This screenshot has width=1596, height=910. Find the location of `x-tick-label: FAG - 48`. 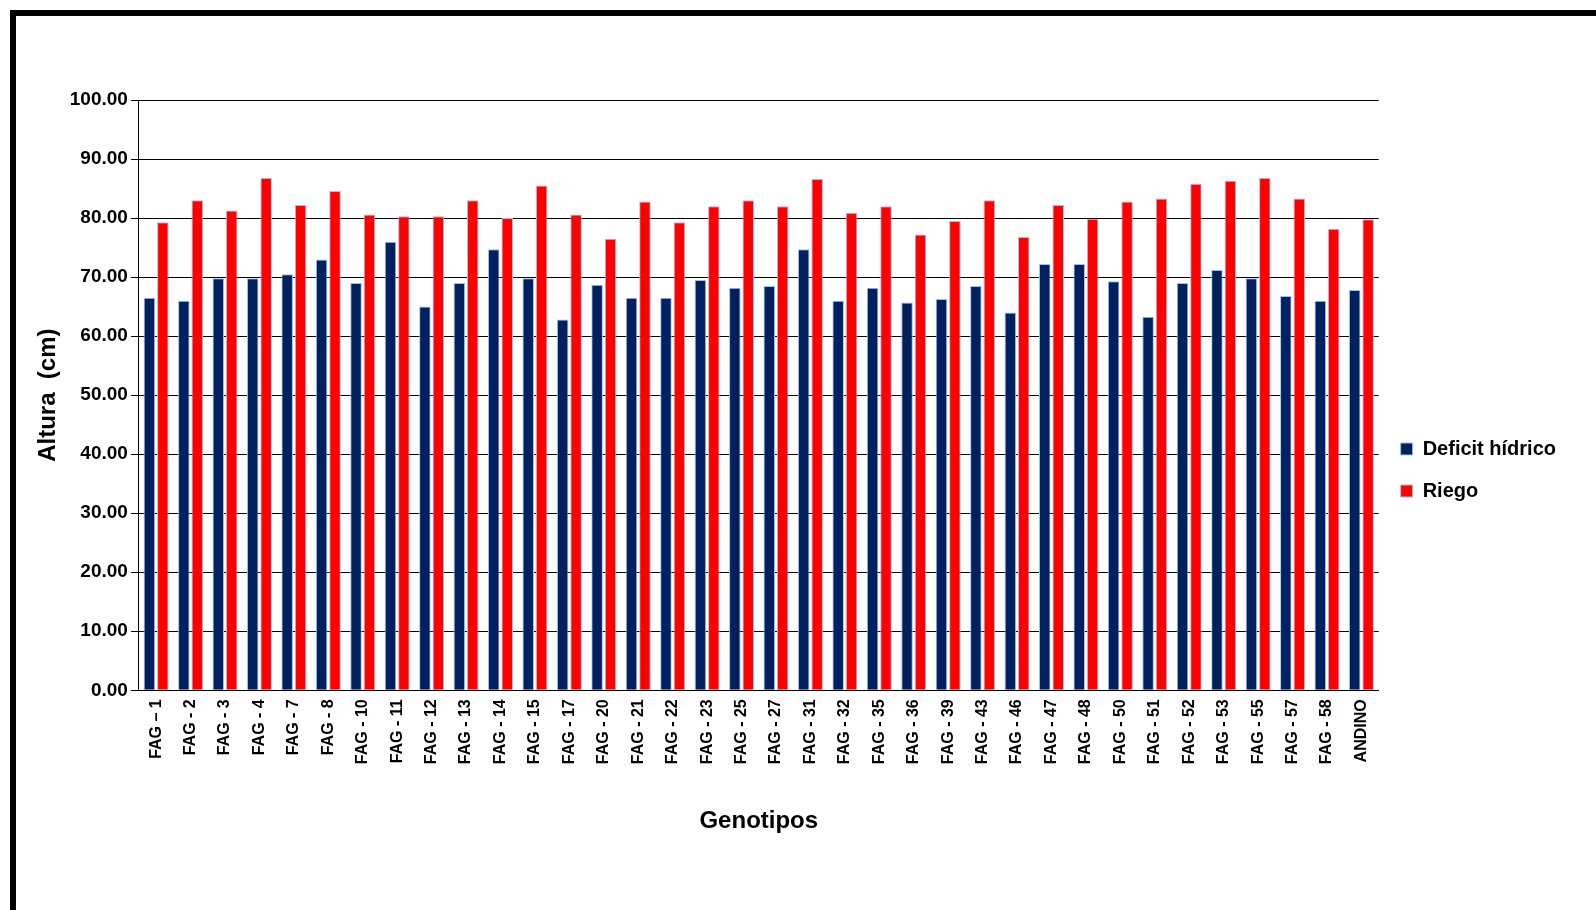

x-tick-label: FAG - 48 is located at coordinates (1085, 732).